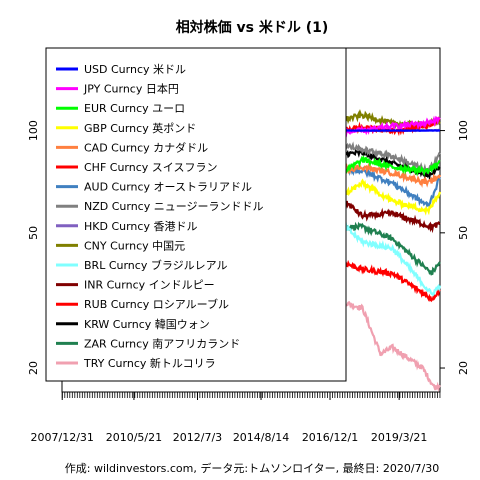 This screenshot has width=480, height=480. Describe the element at coordinates (33, 130) in the screenshot. I see `y-tick-label-left: 100` at that location.